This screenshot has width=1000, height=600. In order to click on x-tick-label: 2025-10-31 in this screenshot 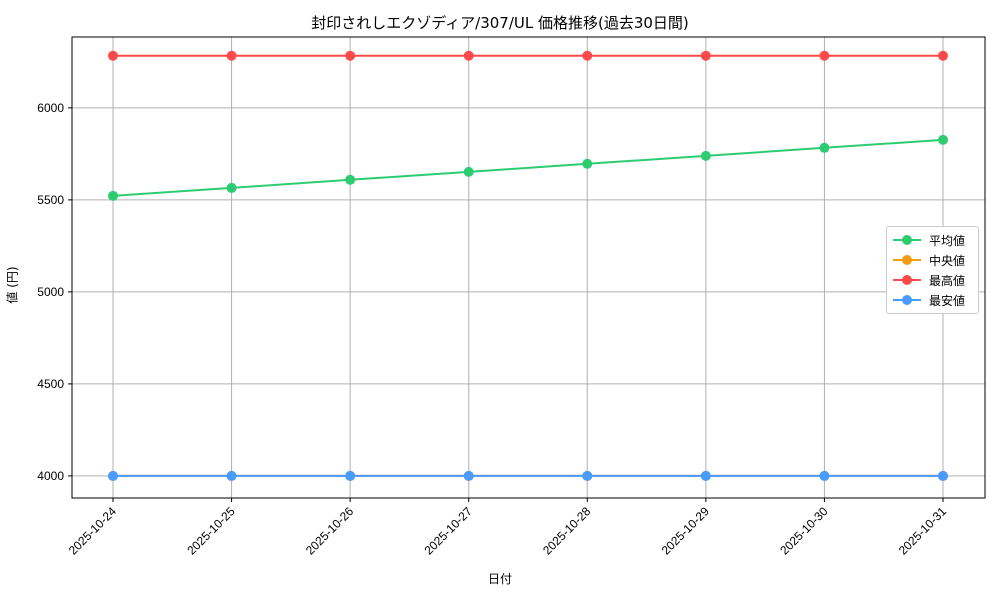, I will do `click(923, 531)`.